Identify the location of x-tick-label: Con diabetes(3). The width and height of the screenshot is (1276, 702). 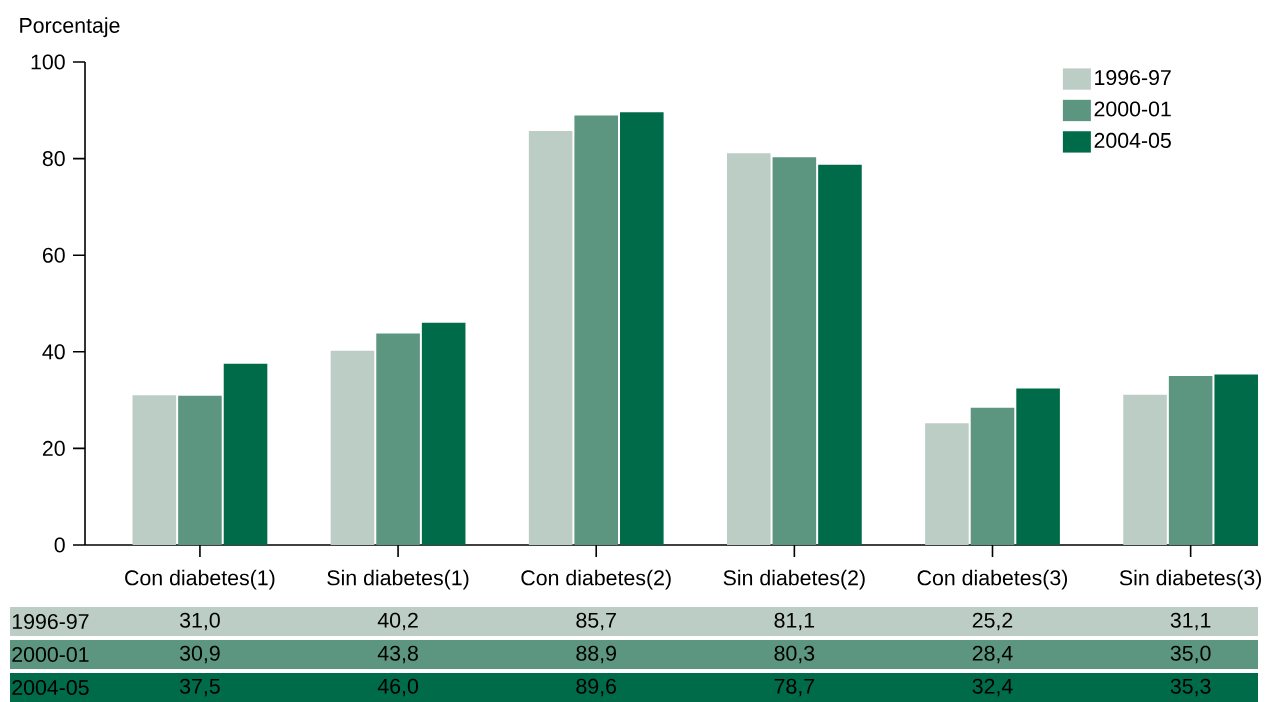
(992, 579).